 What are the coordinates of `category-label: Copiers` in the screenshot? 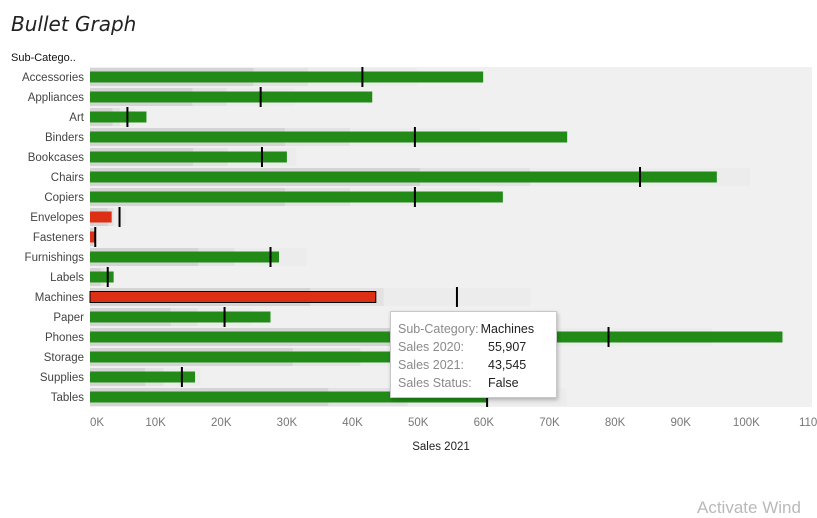 It's located at (64, 198).